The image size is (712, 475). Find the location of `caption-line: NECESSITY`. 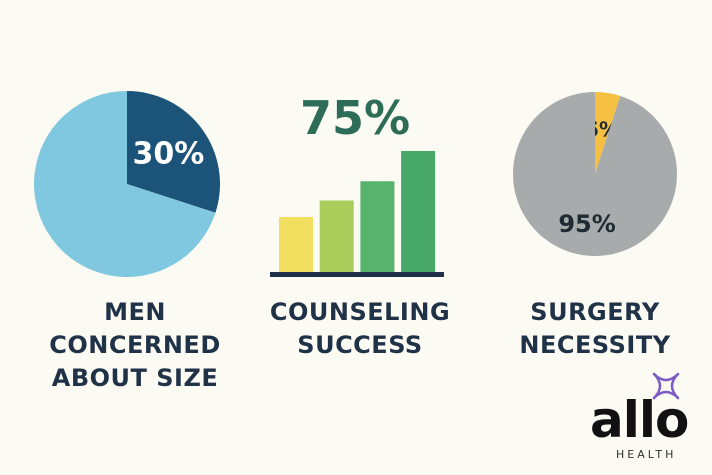

caption-line: NECESSITY is located at coordinates (595, 345).